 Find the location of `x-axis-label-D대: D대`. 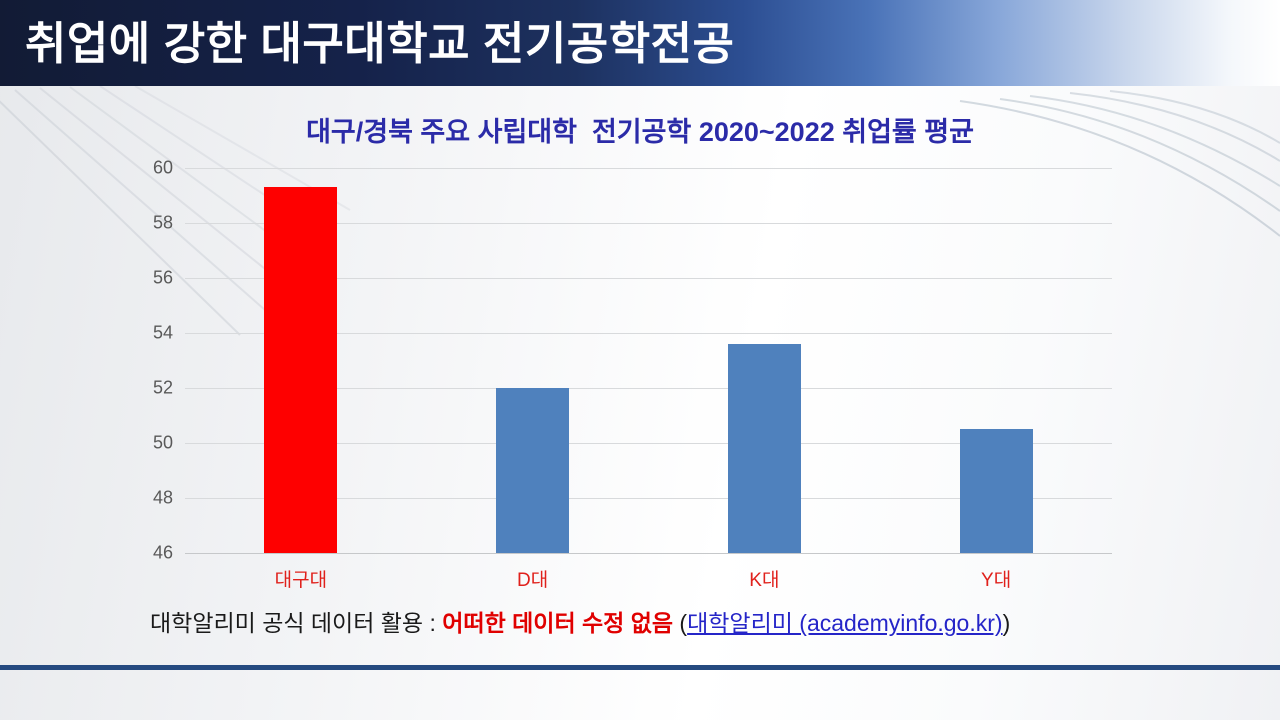

x-axis-label-D대: D대 is located at coordinates (533, 580).